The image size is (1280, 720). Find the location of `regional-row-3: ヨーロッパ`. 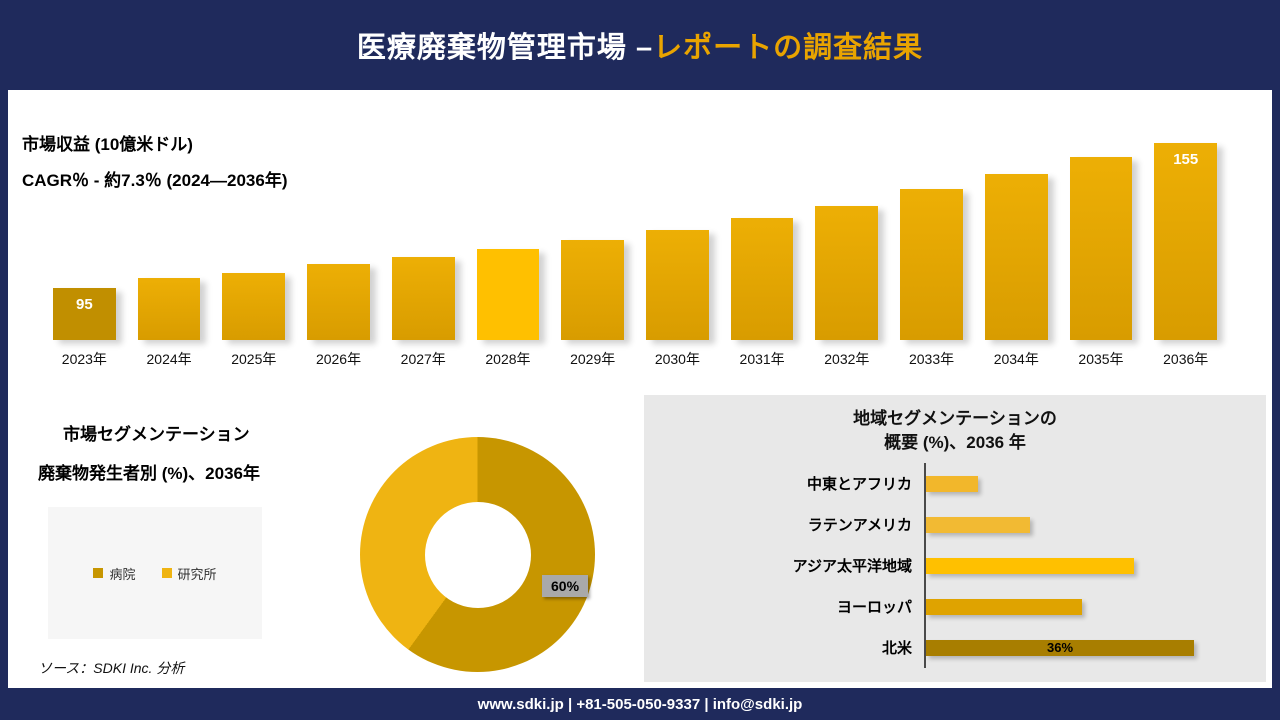

regional-row-3: ヨーロッパ is located at coordinates (944, 606).